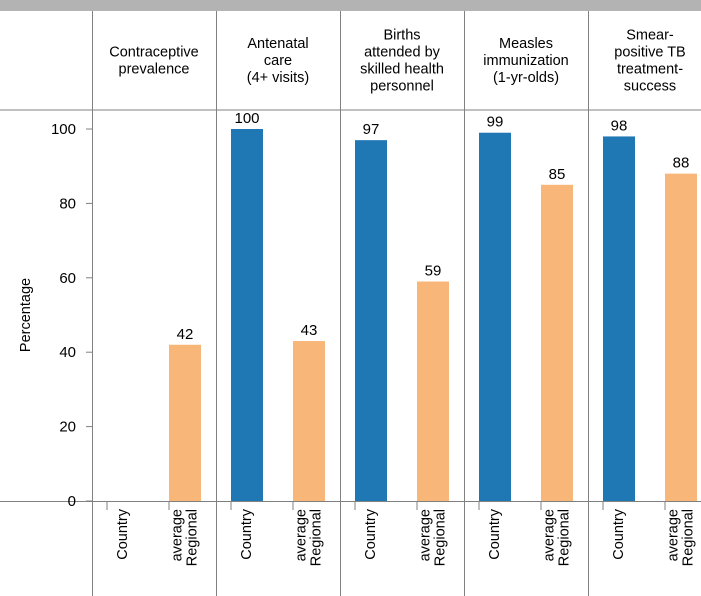 This screenshot has width=701, height=596. What do you see at coordinates (153, 61) in the screenshot?
I see `category-header: Contraceptive prevalence` at bounding box center [153, 61].